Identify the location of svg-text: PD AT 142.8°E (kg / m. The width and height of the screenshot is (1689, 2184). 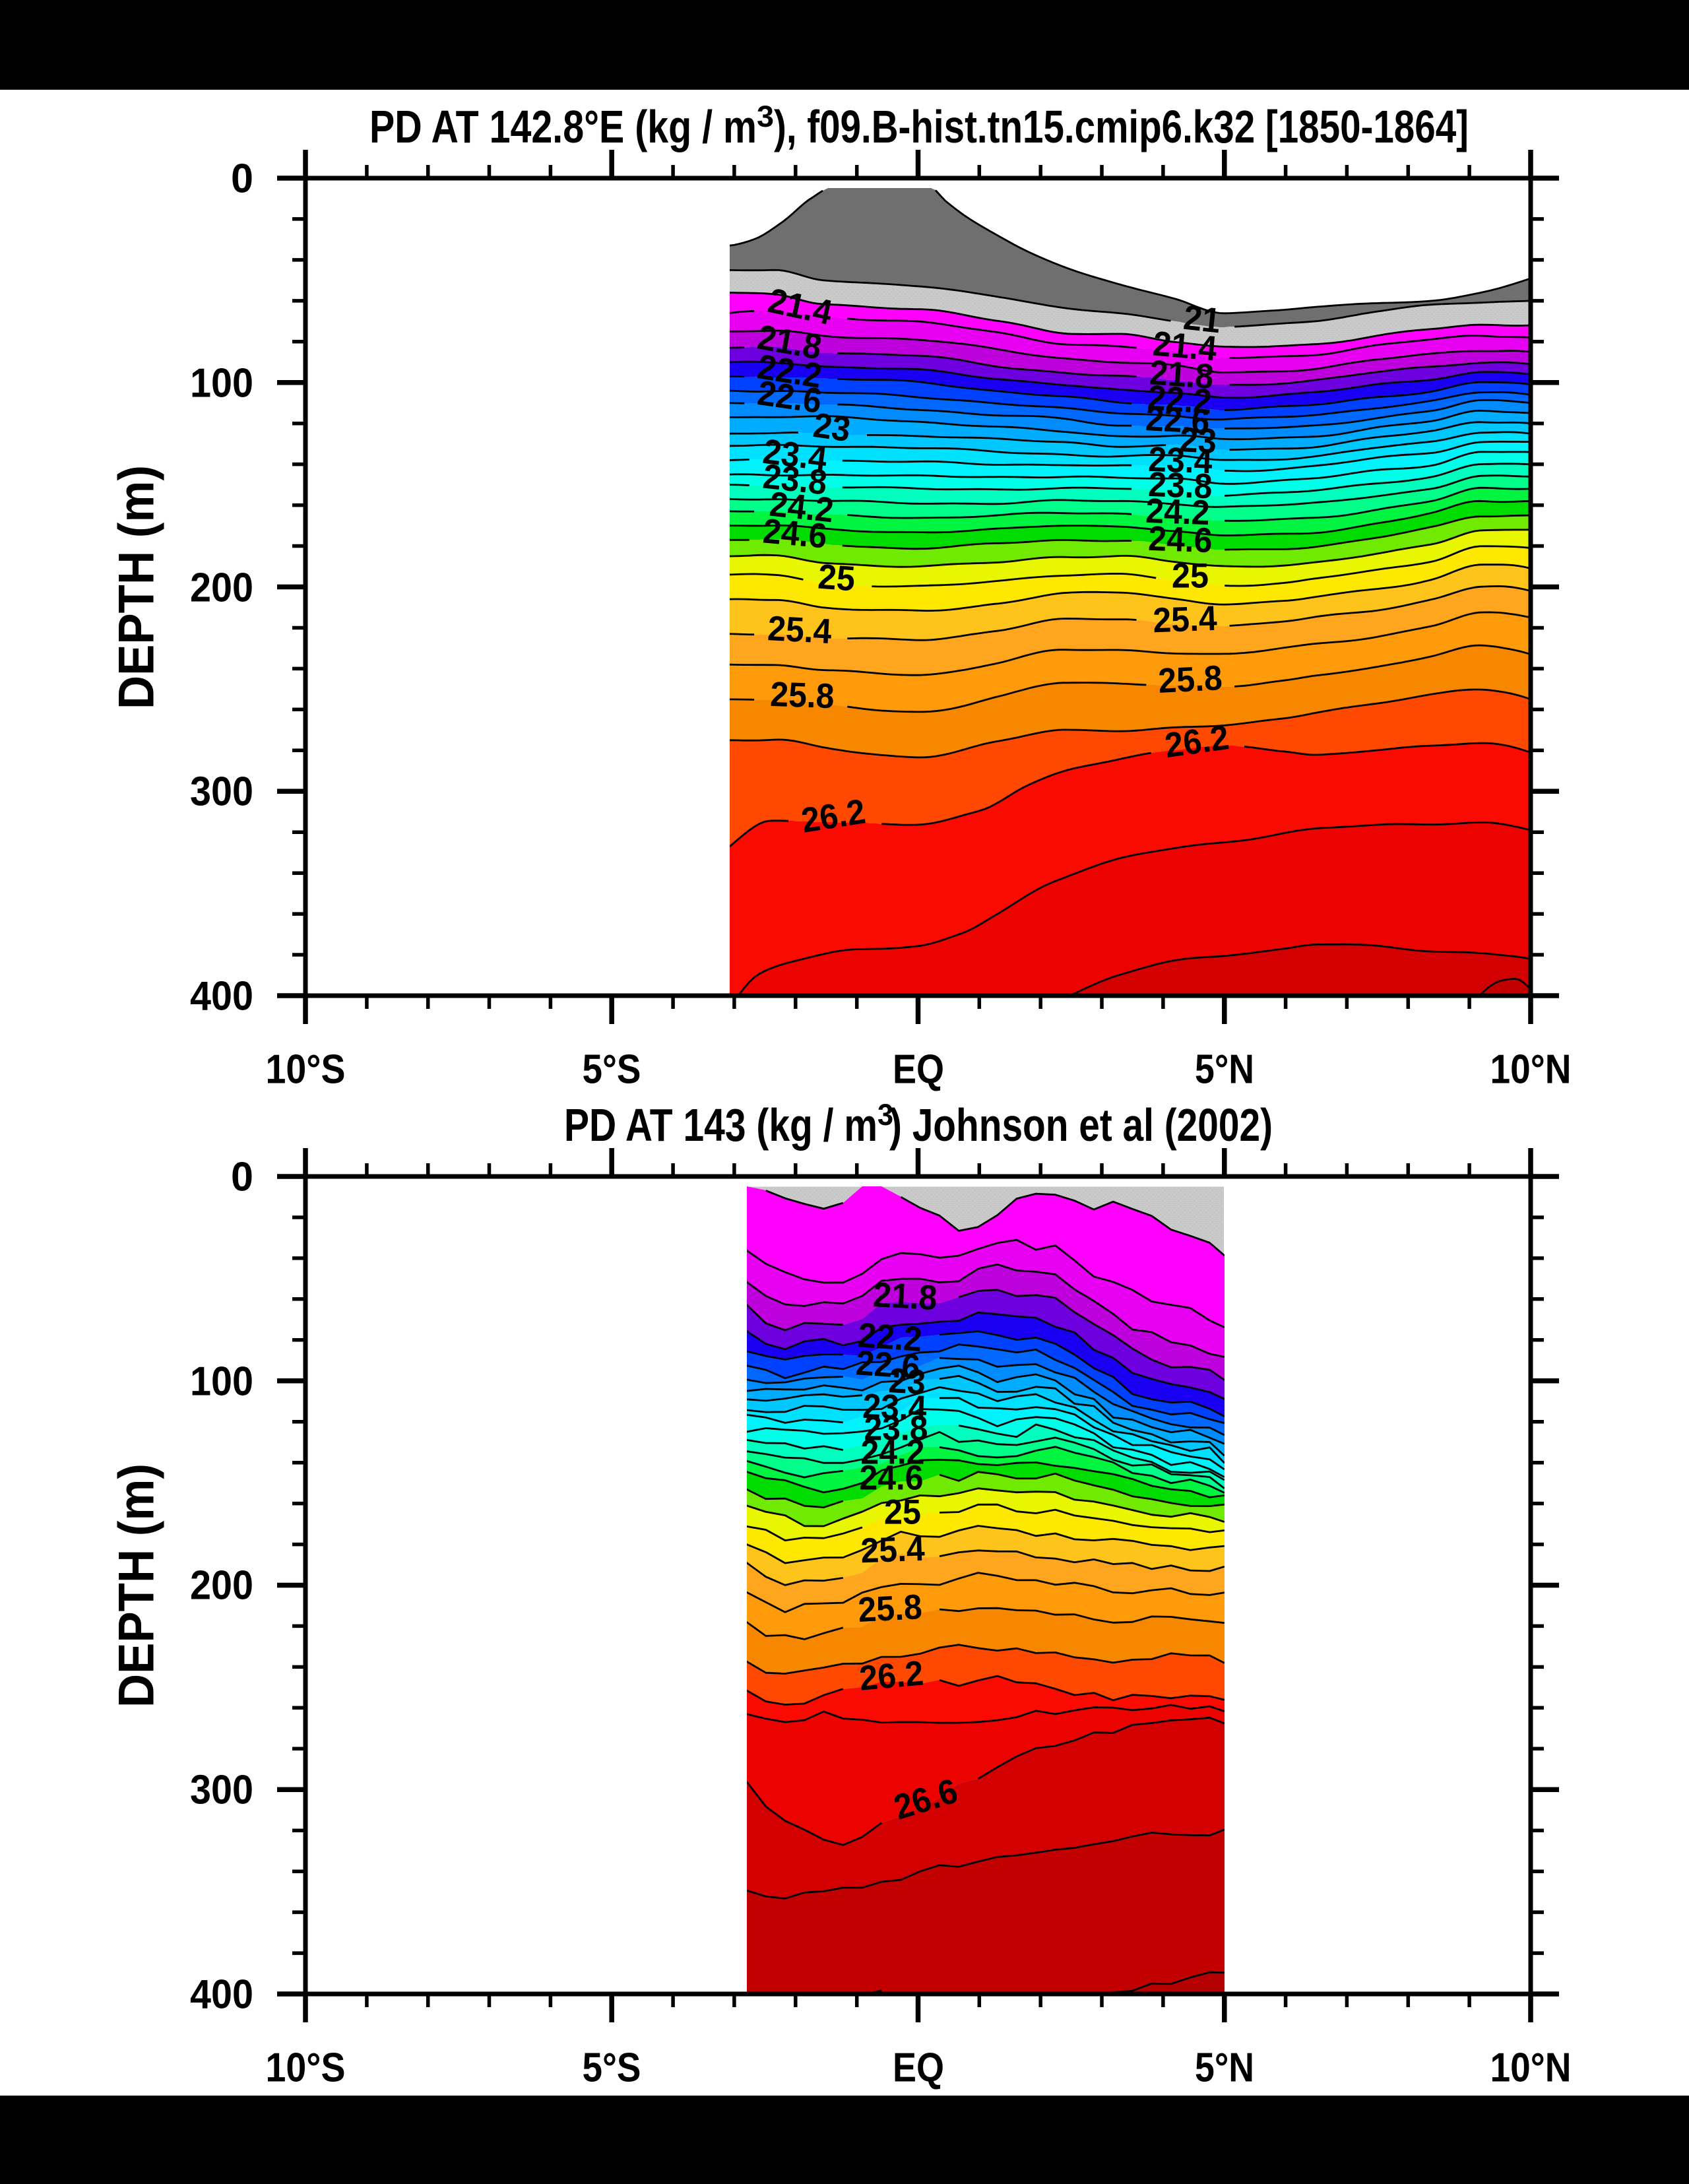
(563, 126).